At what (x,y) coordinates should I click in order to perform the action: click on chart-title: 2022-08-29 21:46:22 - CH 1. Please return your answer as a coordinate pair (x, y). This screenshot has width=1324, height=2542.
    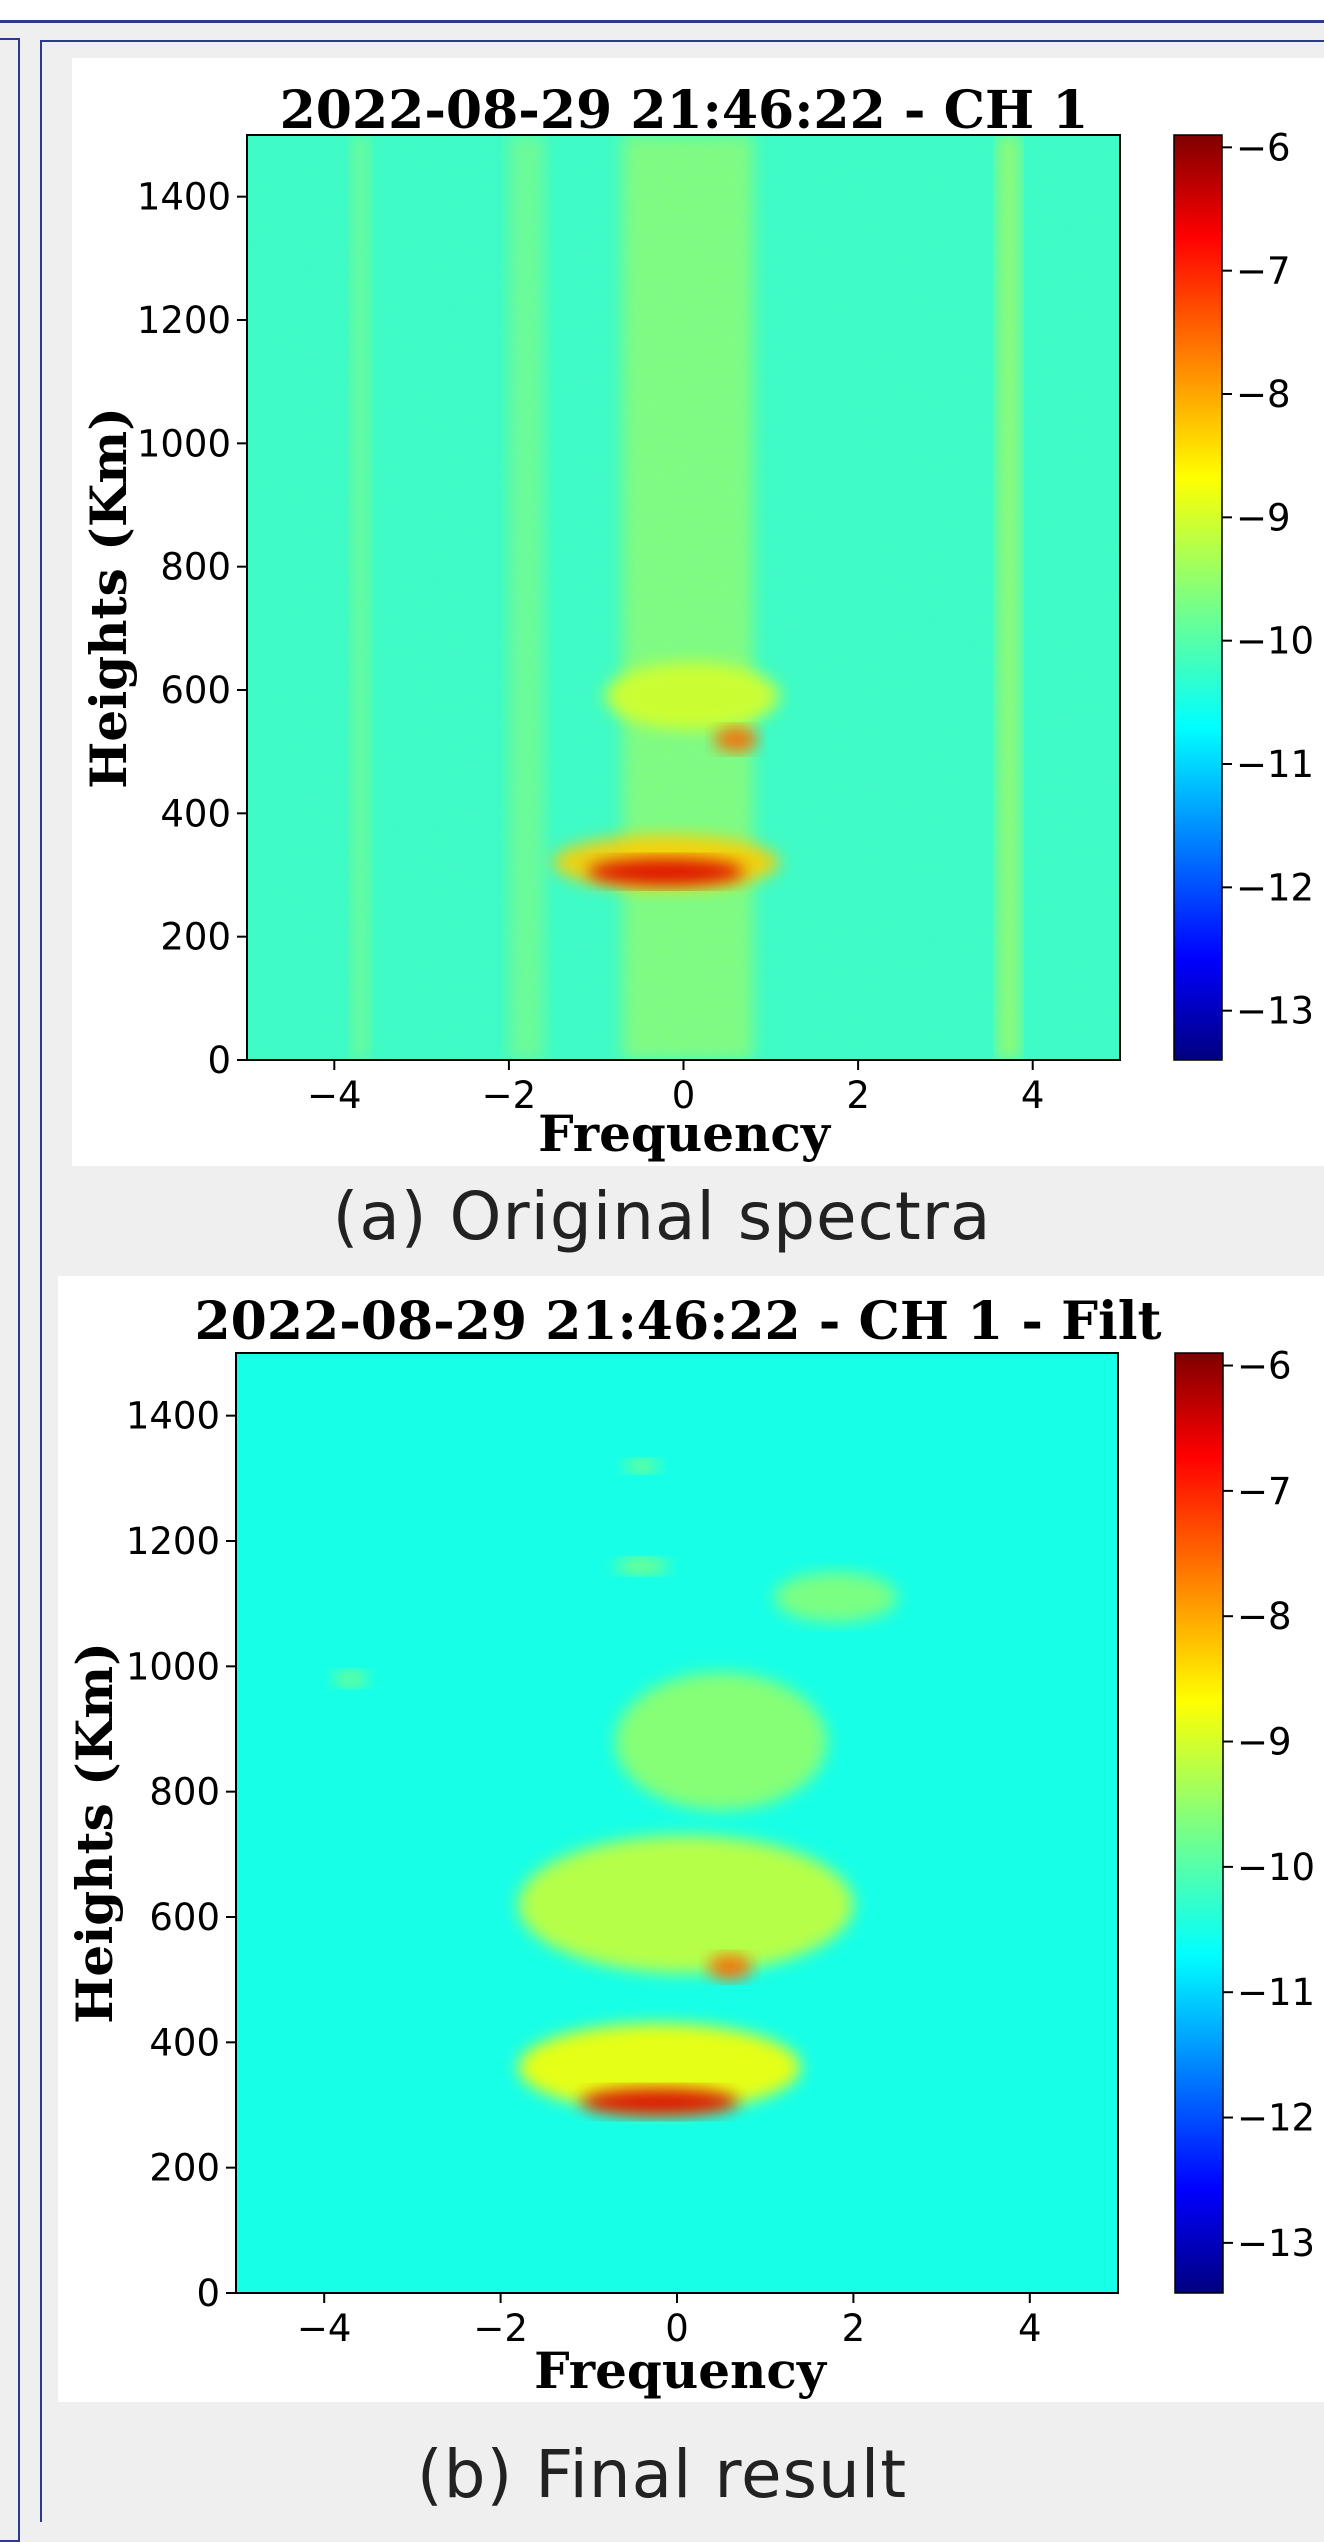
    Looking at the image, I should click on (684, 110).